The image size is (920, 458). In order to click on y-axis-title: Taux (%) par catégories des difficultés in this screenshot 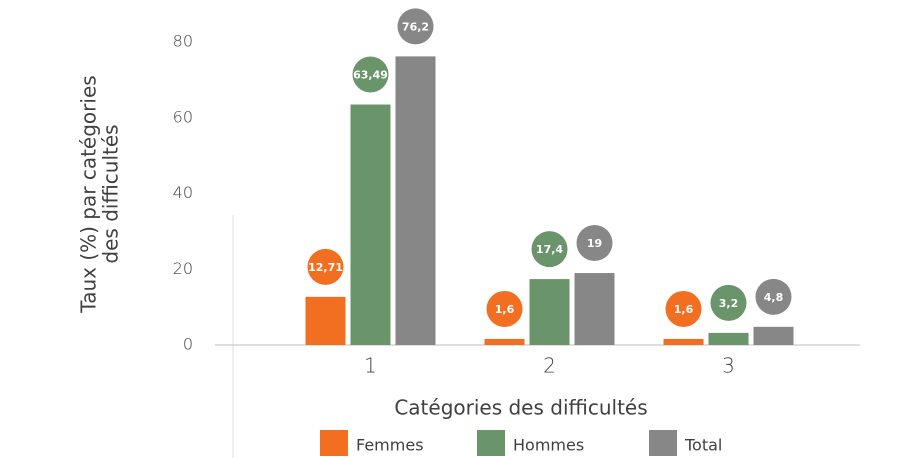, I will do `click(100, 194)`.